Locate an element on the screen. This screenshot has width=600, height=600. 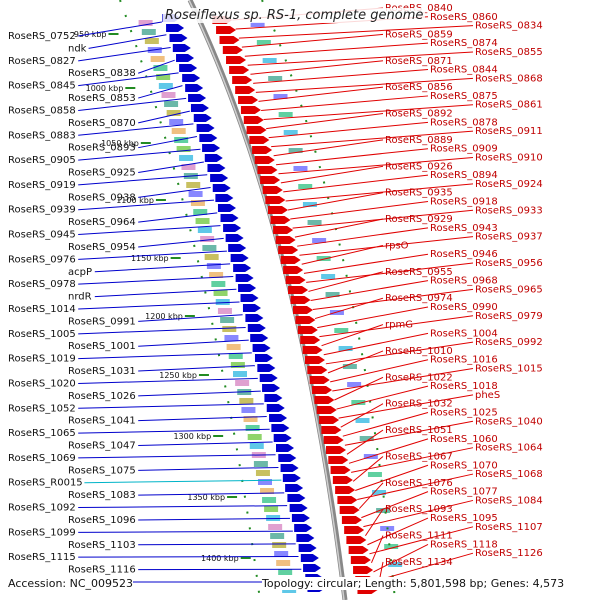
right-gene-label: RoseRS_0868 is located at coordinates (509, 78).